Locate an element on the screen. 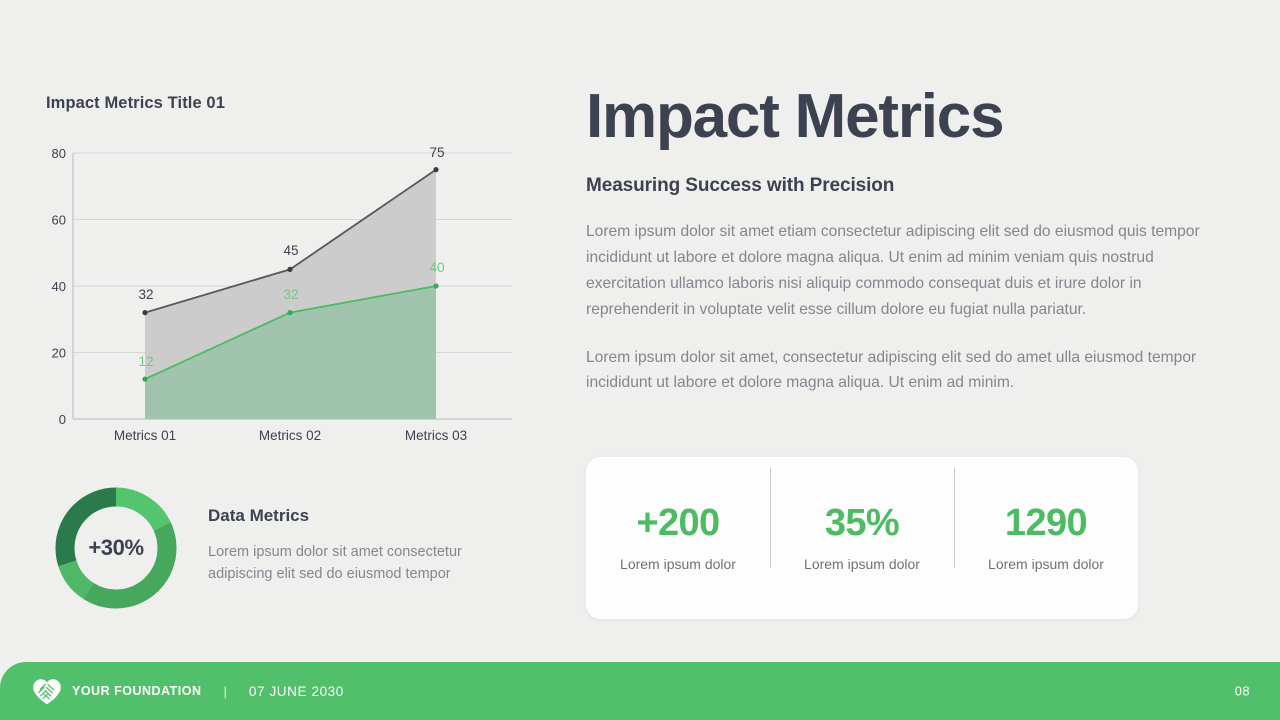 The width and height of the screenshot is (1280, 720). series-1-markers is located at coordinates (290, 241).